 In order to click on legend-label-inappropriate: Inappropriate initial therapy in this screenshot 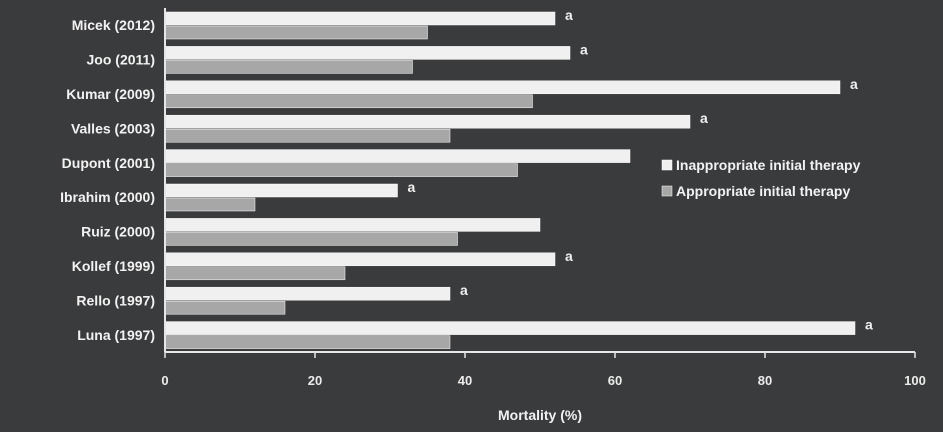, I will do `click(768, 165)`.